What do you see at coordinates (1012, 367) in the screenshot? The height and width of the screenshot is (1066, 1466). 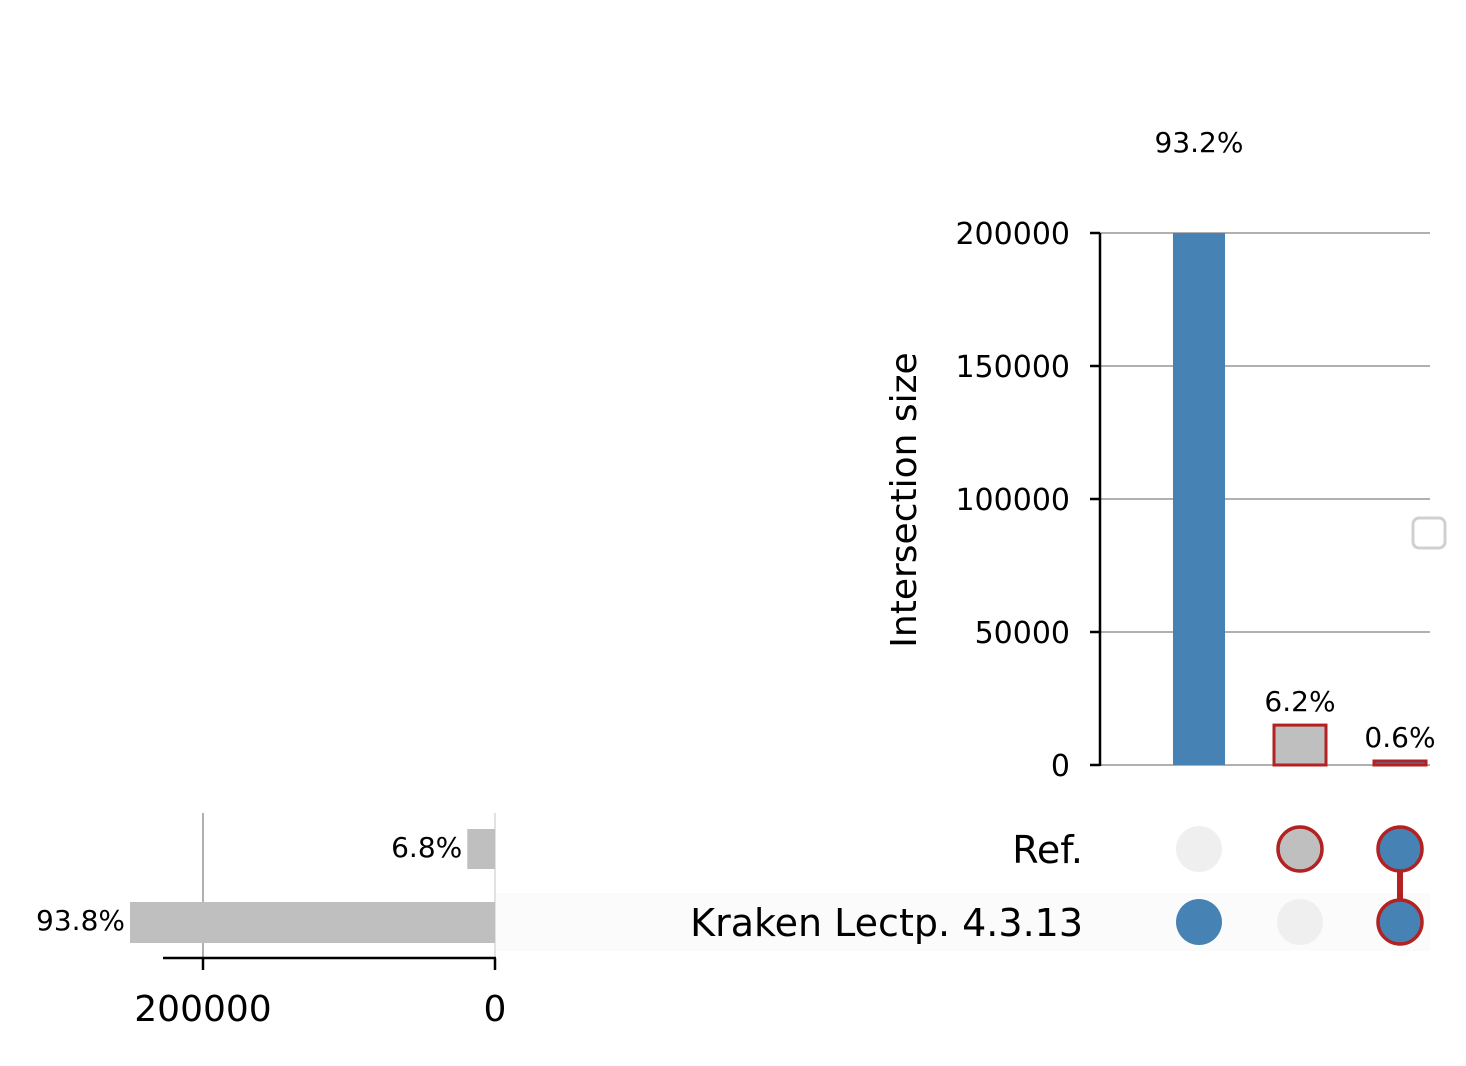 I see `y-tick-label-3: 150000` at bounding box center [1012, 367].